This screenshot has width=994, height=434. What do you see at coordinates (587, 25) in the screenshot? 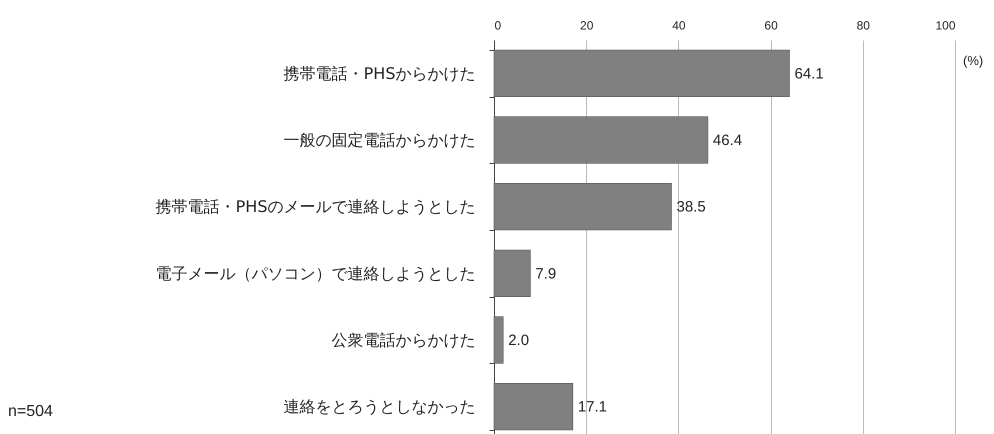
I see `x-tick-label: 20` at bounding box center [587, 25].